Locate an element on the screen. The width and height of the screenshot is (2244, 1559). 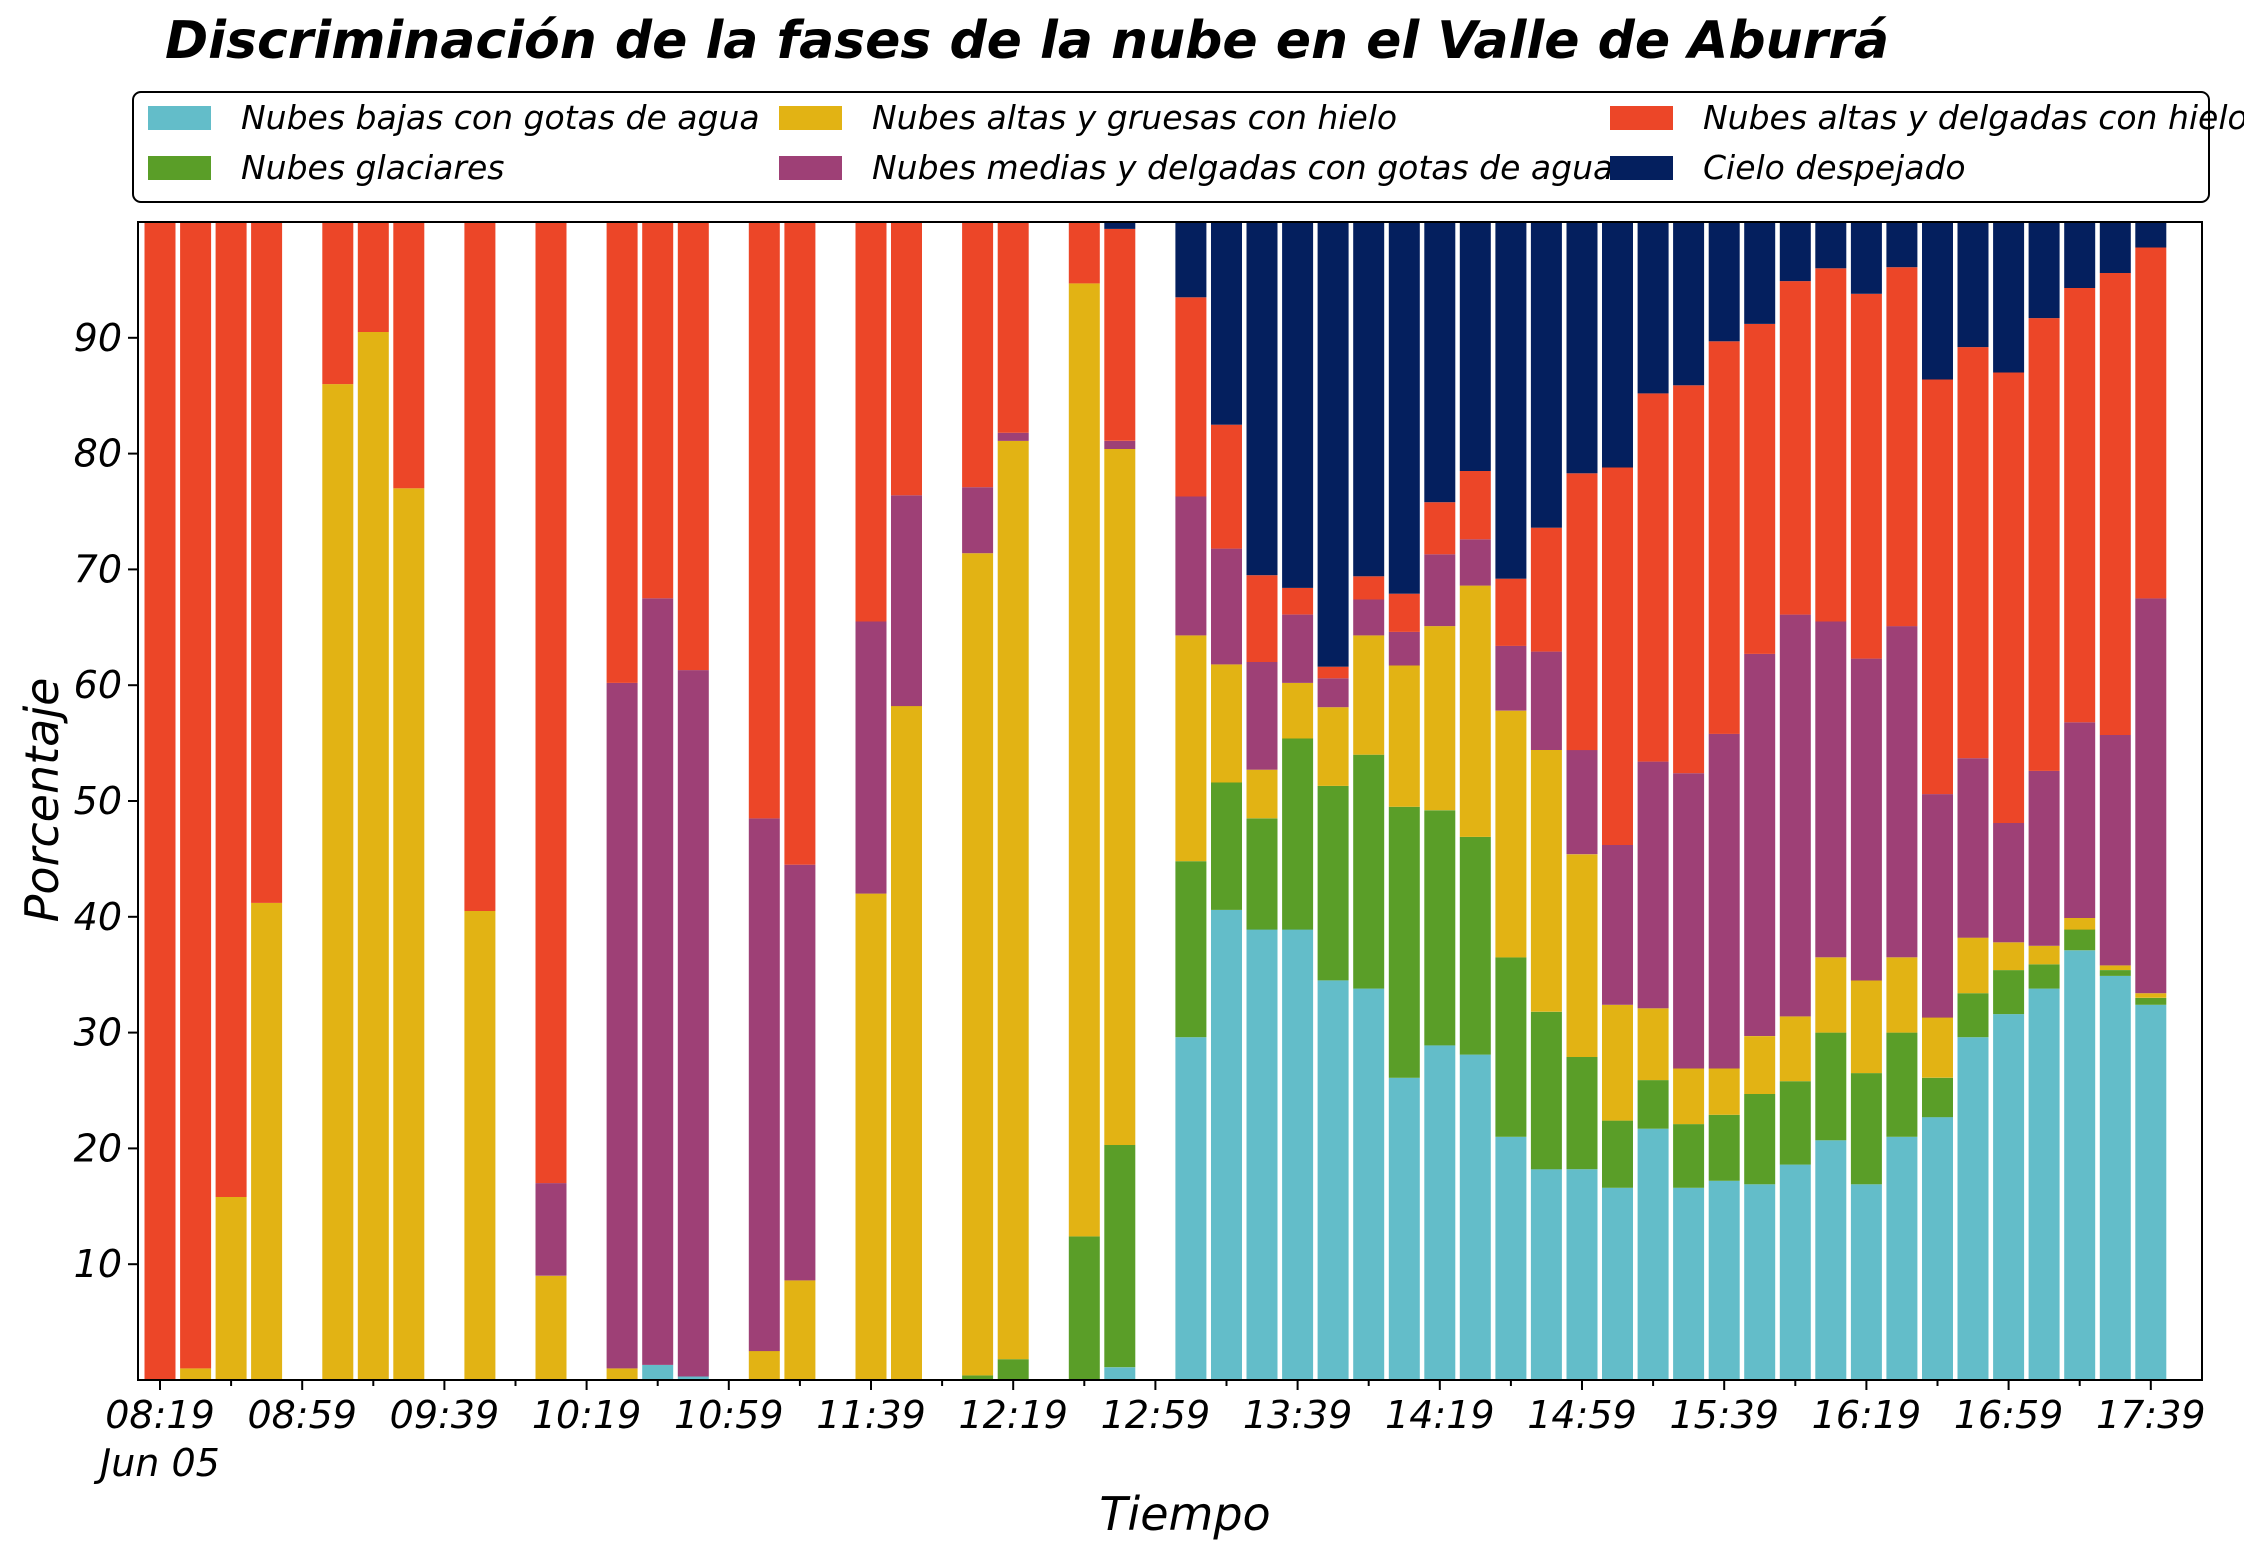
y-tick-label: 90 is located at coordinates (98, 338).